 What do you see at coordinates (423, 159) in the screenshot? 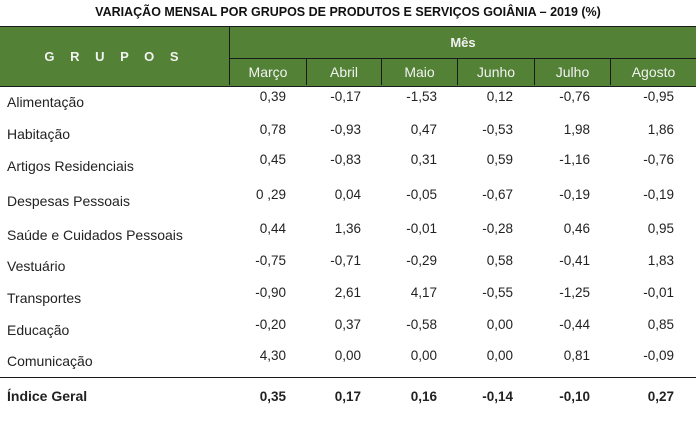
I see `cell-value: 0,31` at bounding box center [423, 159].